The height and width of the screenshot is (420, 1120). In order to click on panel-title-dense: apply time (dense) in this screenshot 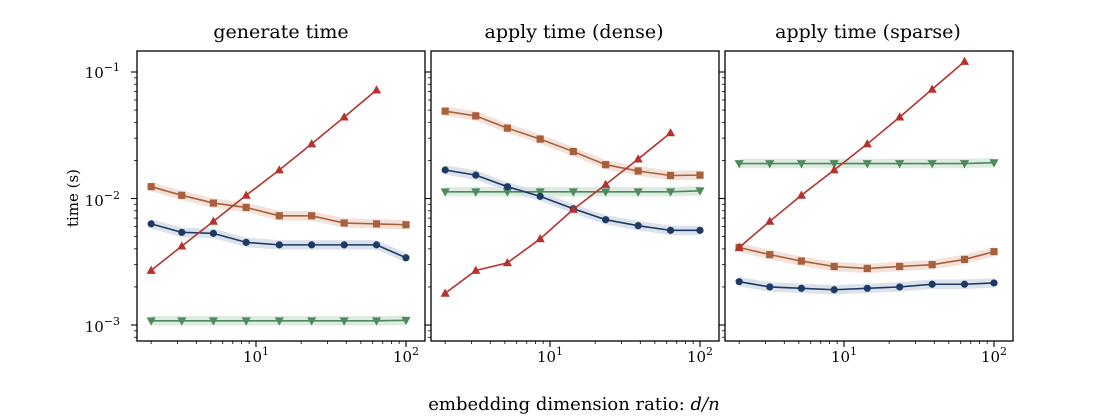, I will do `click(574, 32)`.